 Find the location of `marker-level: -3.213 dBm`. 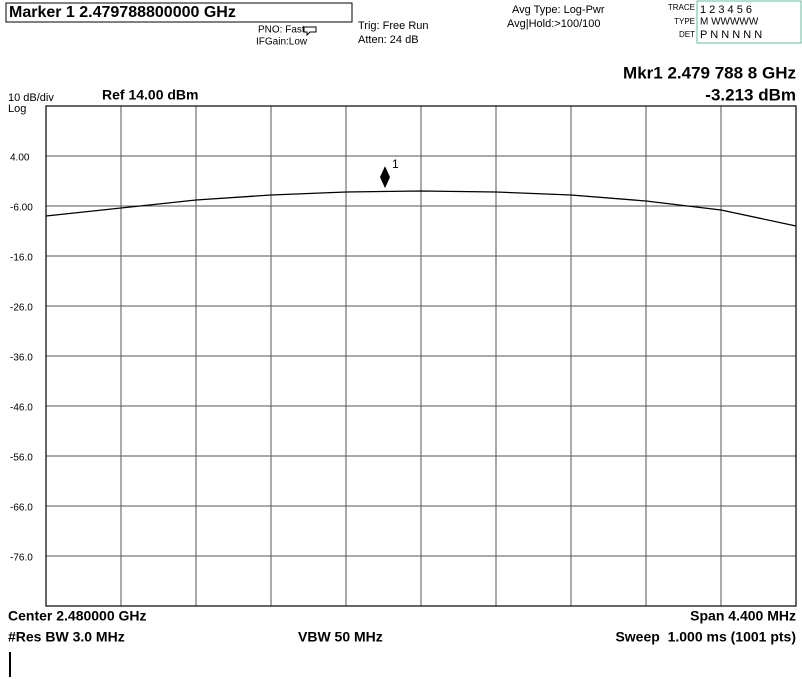

marker-level: -3.213 dBm is located at coordinates (750, 94).